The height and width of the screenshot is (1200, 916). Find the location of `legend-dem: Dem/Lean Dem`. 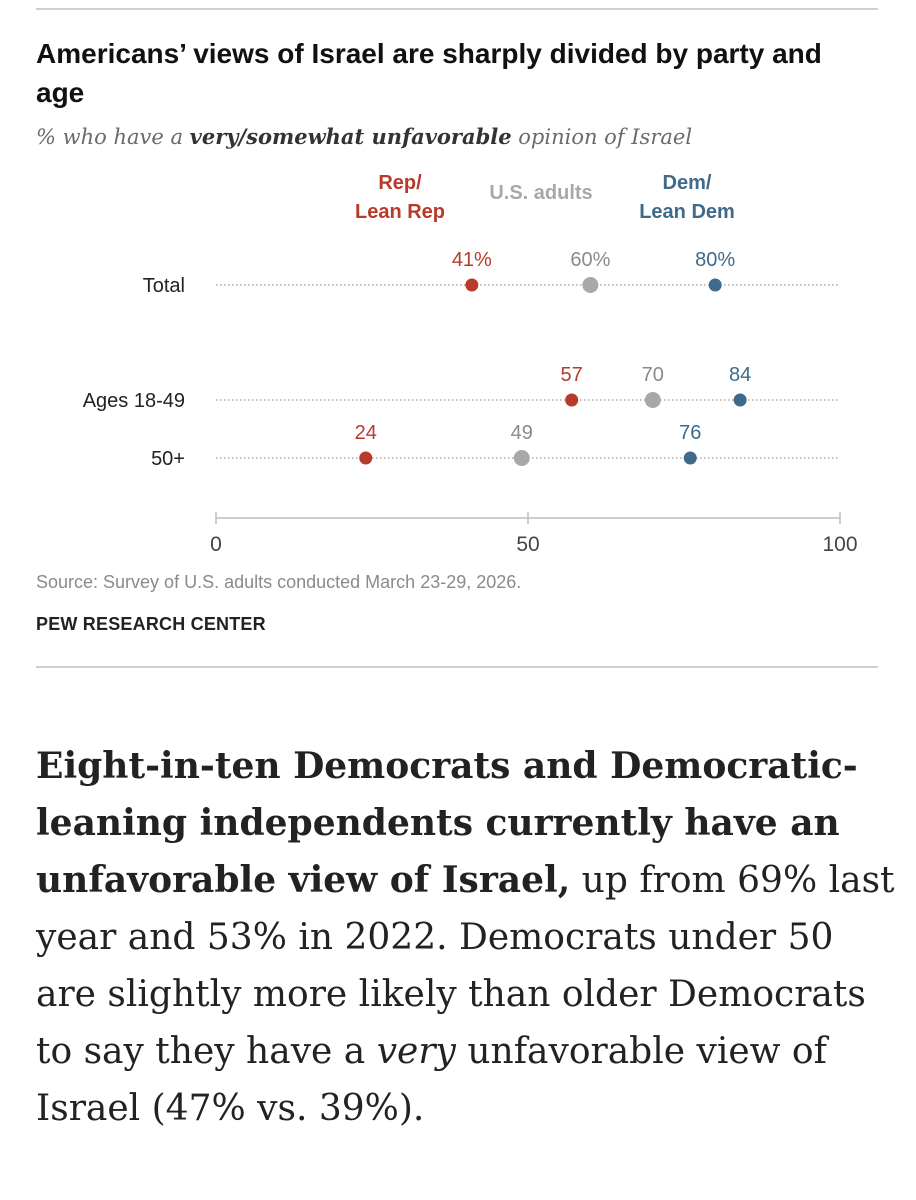

legend-dem: Dem/Lean Dem is located at coordinates (687, 197).